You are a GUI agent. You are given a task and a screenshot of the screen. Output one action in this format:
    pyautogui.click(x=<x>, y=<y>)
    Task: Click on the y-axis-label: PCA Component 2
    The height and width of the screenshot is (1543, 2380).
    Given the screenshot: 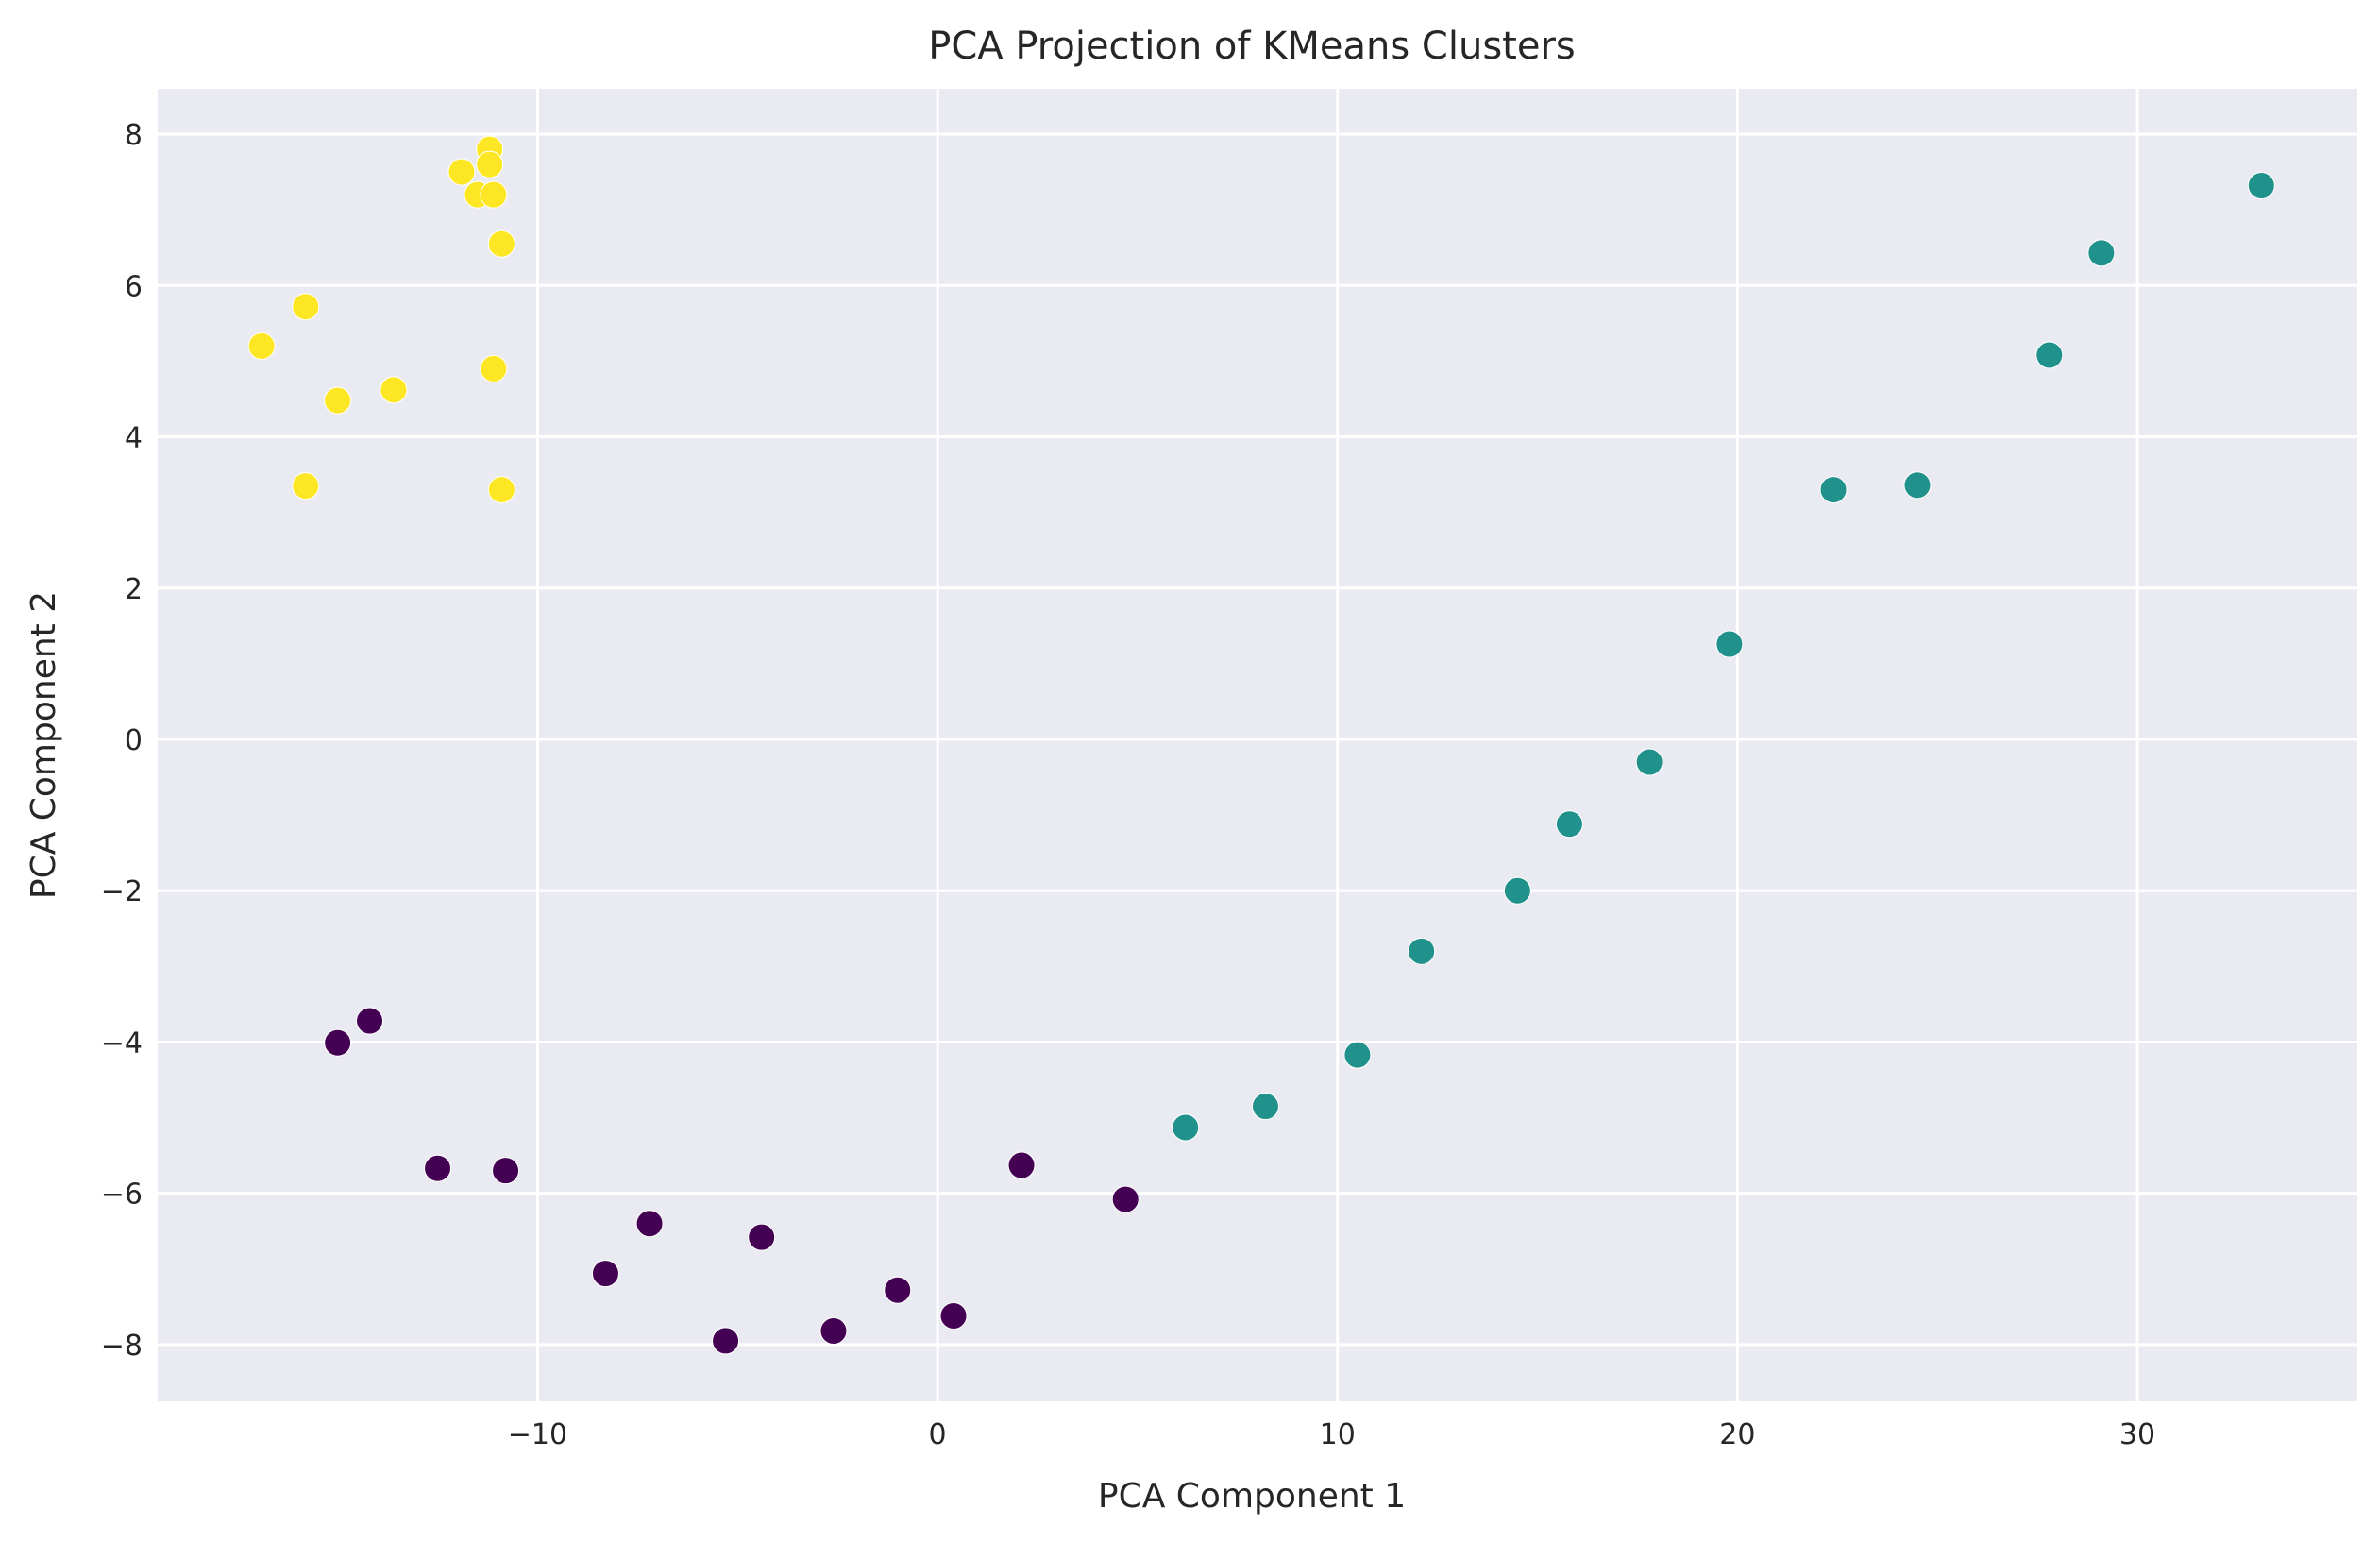 What is the action you would take?
    pyautogui.click(x=44, y=745)
    